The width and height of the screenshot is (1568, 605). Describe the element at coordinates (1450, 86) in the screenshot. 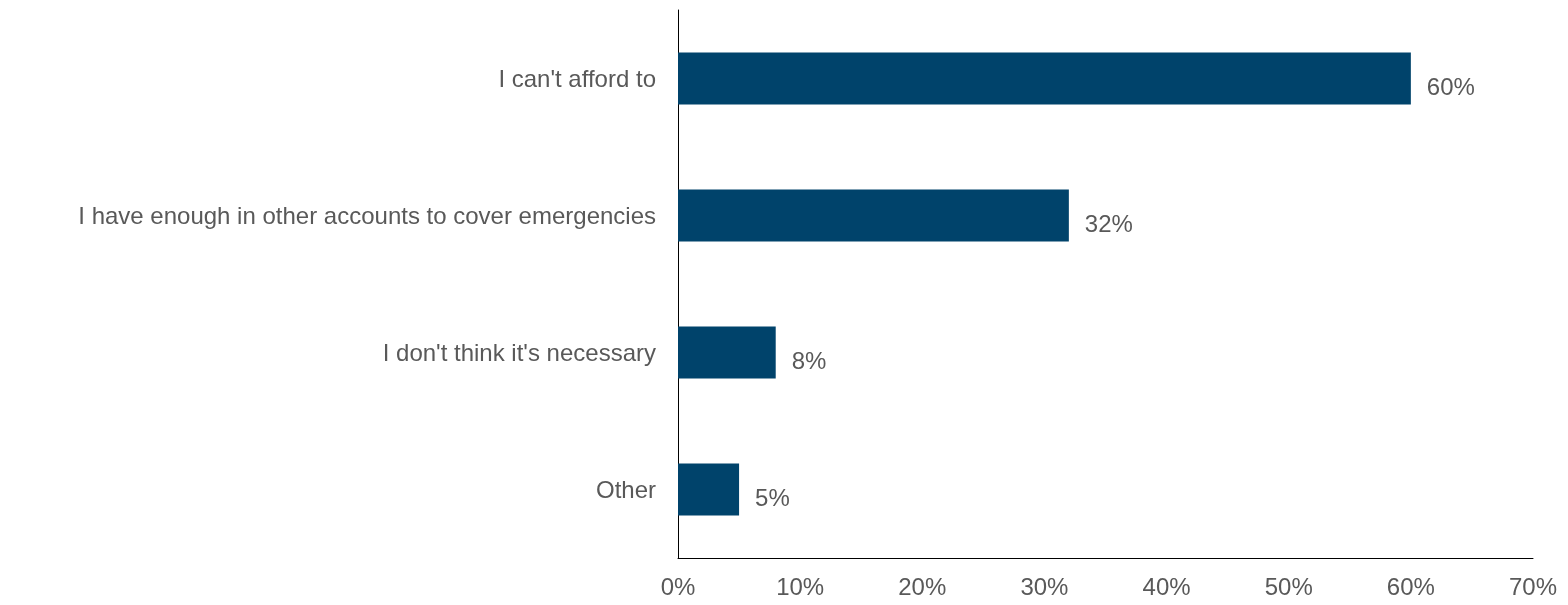

I see `data-label: 60%` at that location.